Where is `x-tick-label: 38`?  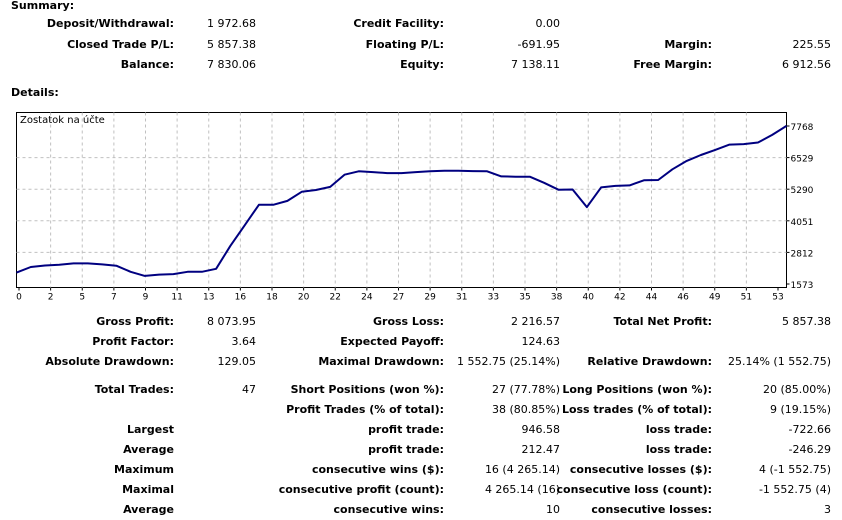 x-tick-label: 38 is located at coordinates (557, 298).